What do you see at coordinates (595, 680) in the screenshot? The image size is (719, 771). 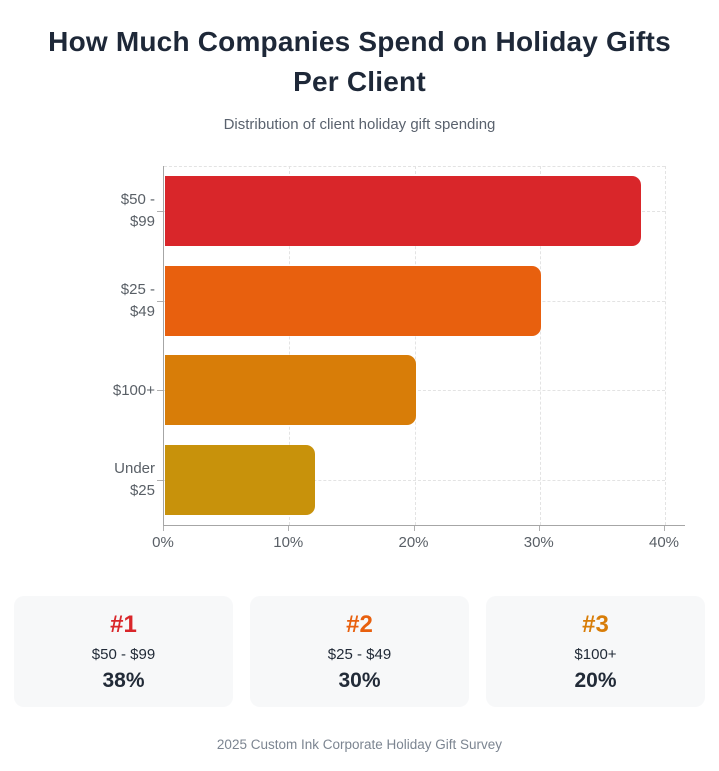 I see `rank-card-percent: 20%` at bounding box center [595, 680].